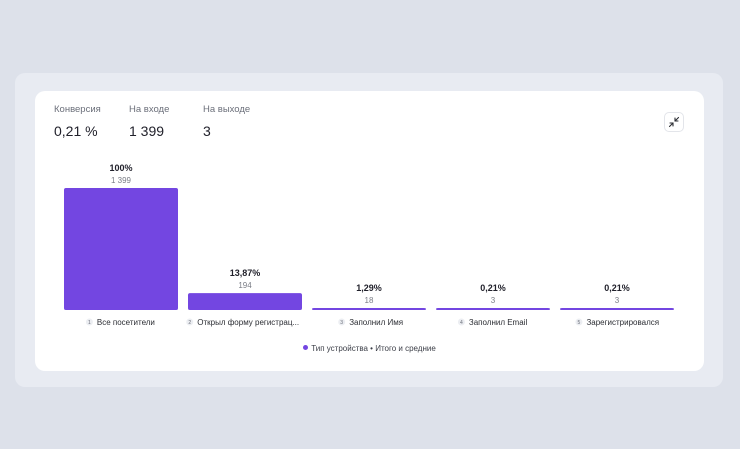  I want to click on category-label: Все посетители, so click(126, 322).